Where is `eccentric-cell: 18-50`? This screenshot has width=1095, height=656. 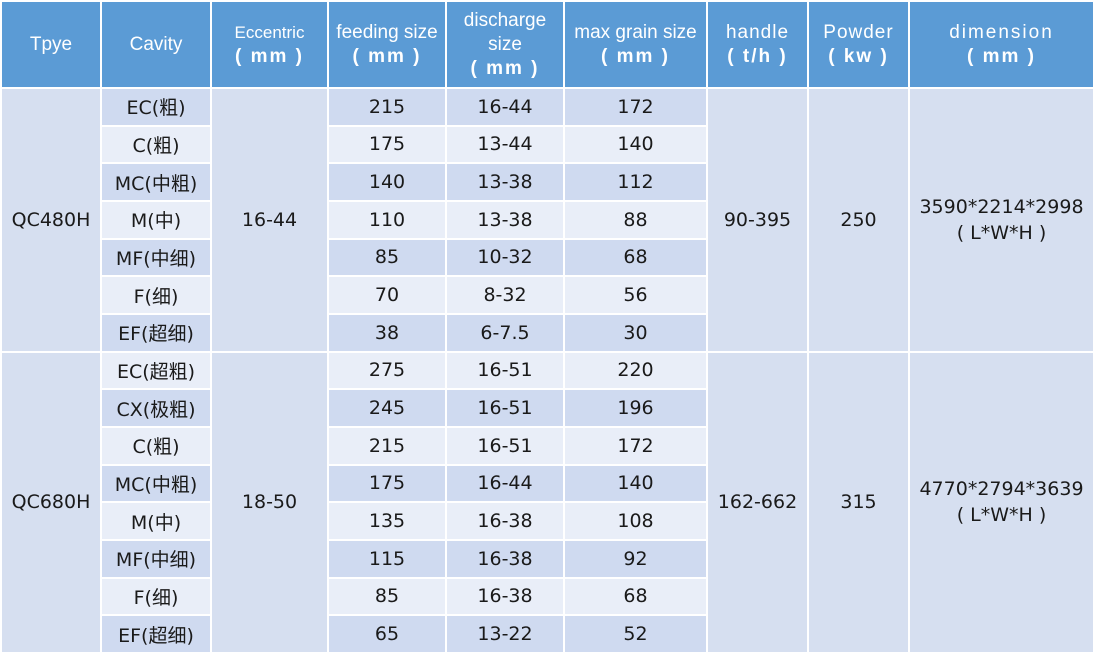
eccentric-cell: 18-50 is located at coordinates (269, 502).